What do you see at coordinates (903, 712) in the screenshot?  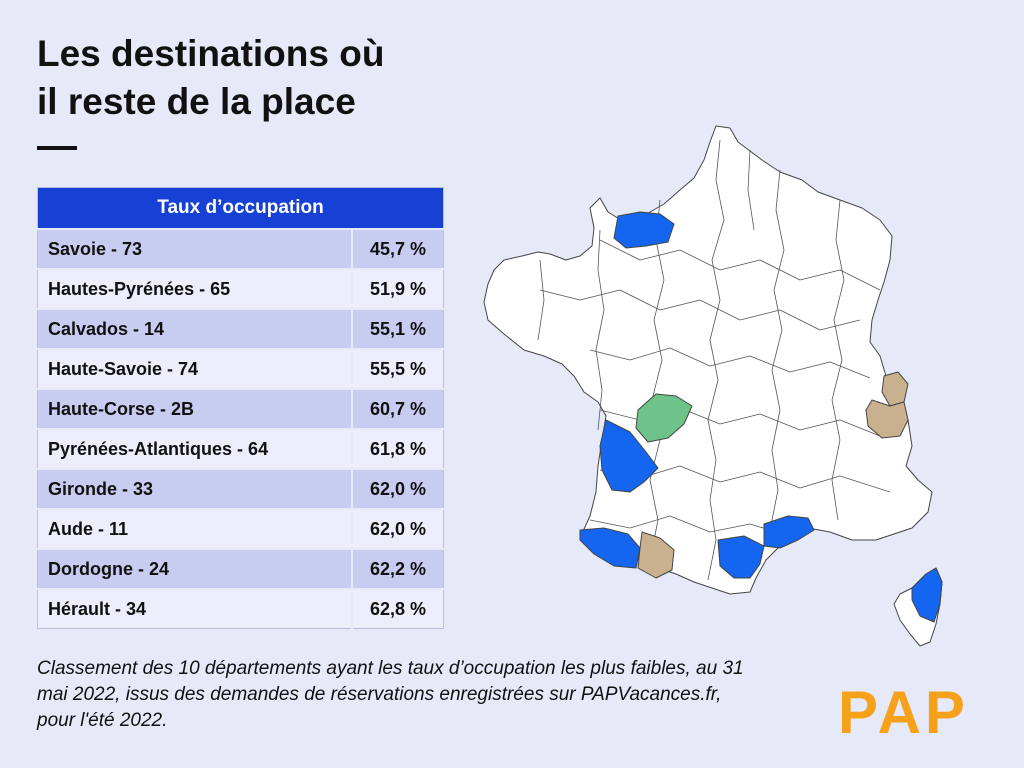 I see `pap-logo: PAP` at bounding box center [903, 712].